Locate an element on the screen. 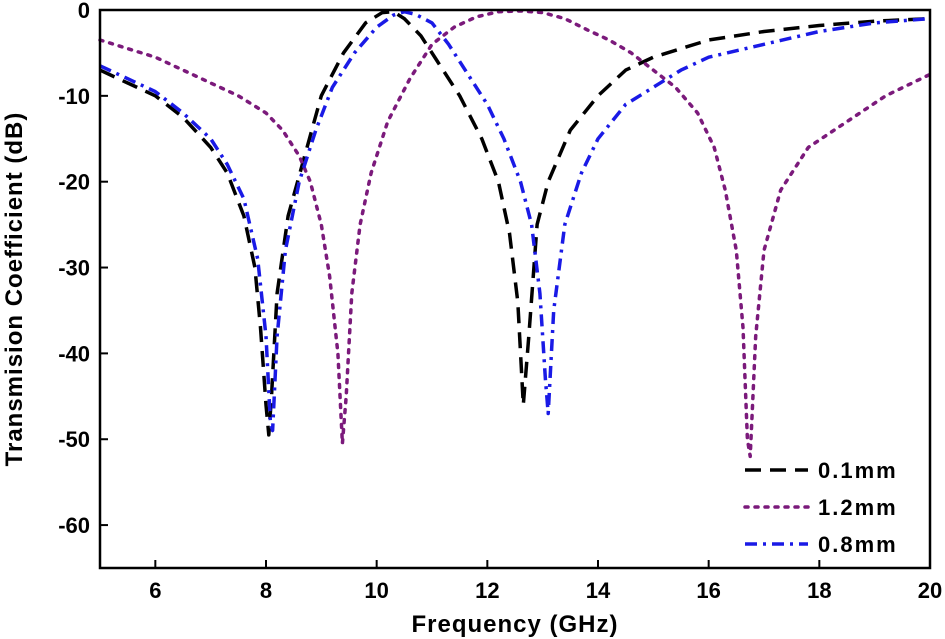 This screenshot has width=945, height=639. x-tick-label: 10 is located at coordinates (376, 590).